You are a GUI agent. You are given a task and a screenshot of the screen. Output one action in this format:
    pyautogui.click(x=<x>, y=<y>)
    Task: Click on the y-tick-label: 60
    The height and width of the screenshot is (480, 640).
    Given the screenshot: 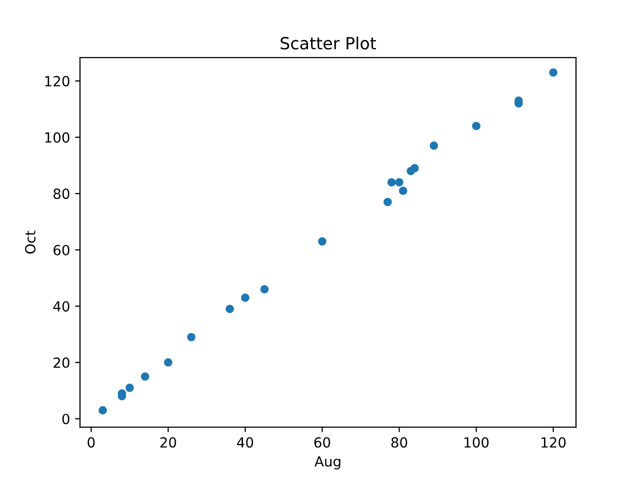 What is the action you would take?
    pyautogui.click(x=62, y=250)
    